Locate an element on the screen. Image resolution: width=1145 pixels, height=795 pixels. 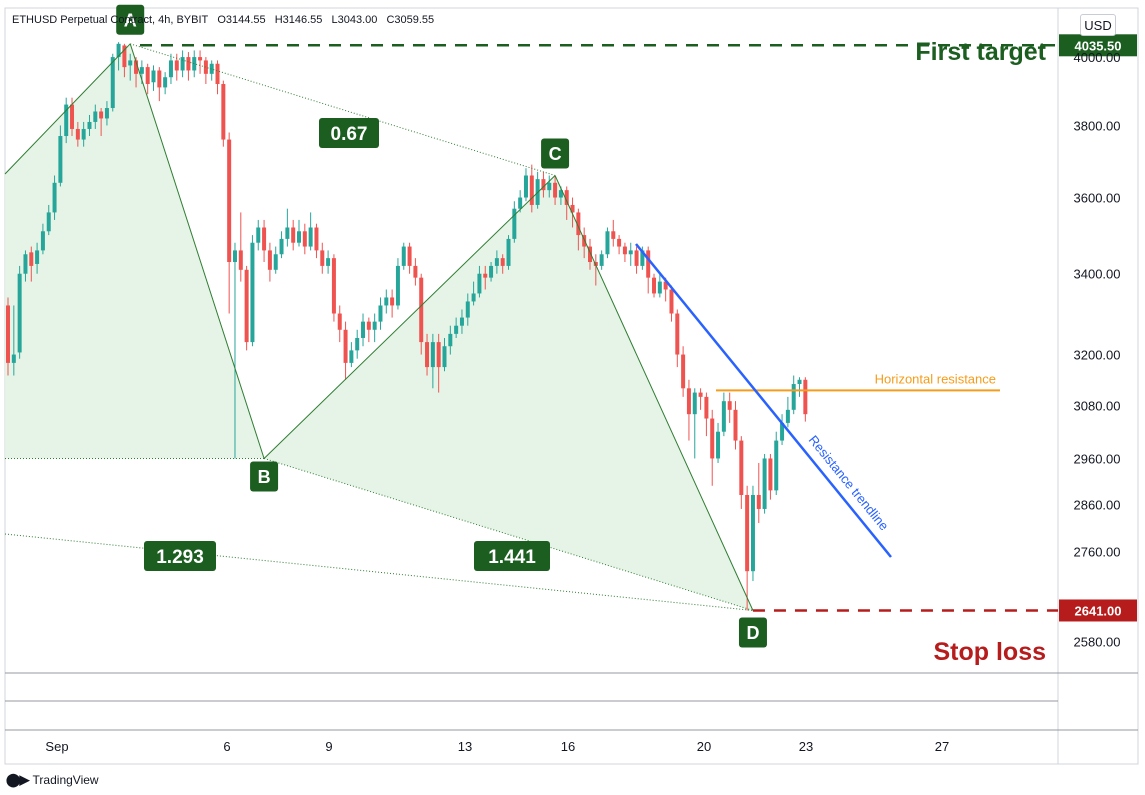
x-tick-label: 9 is located at coordinates (328, 746).